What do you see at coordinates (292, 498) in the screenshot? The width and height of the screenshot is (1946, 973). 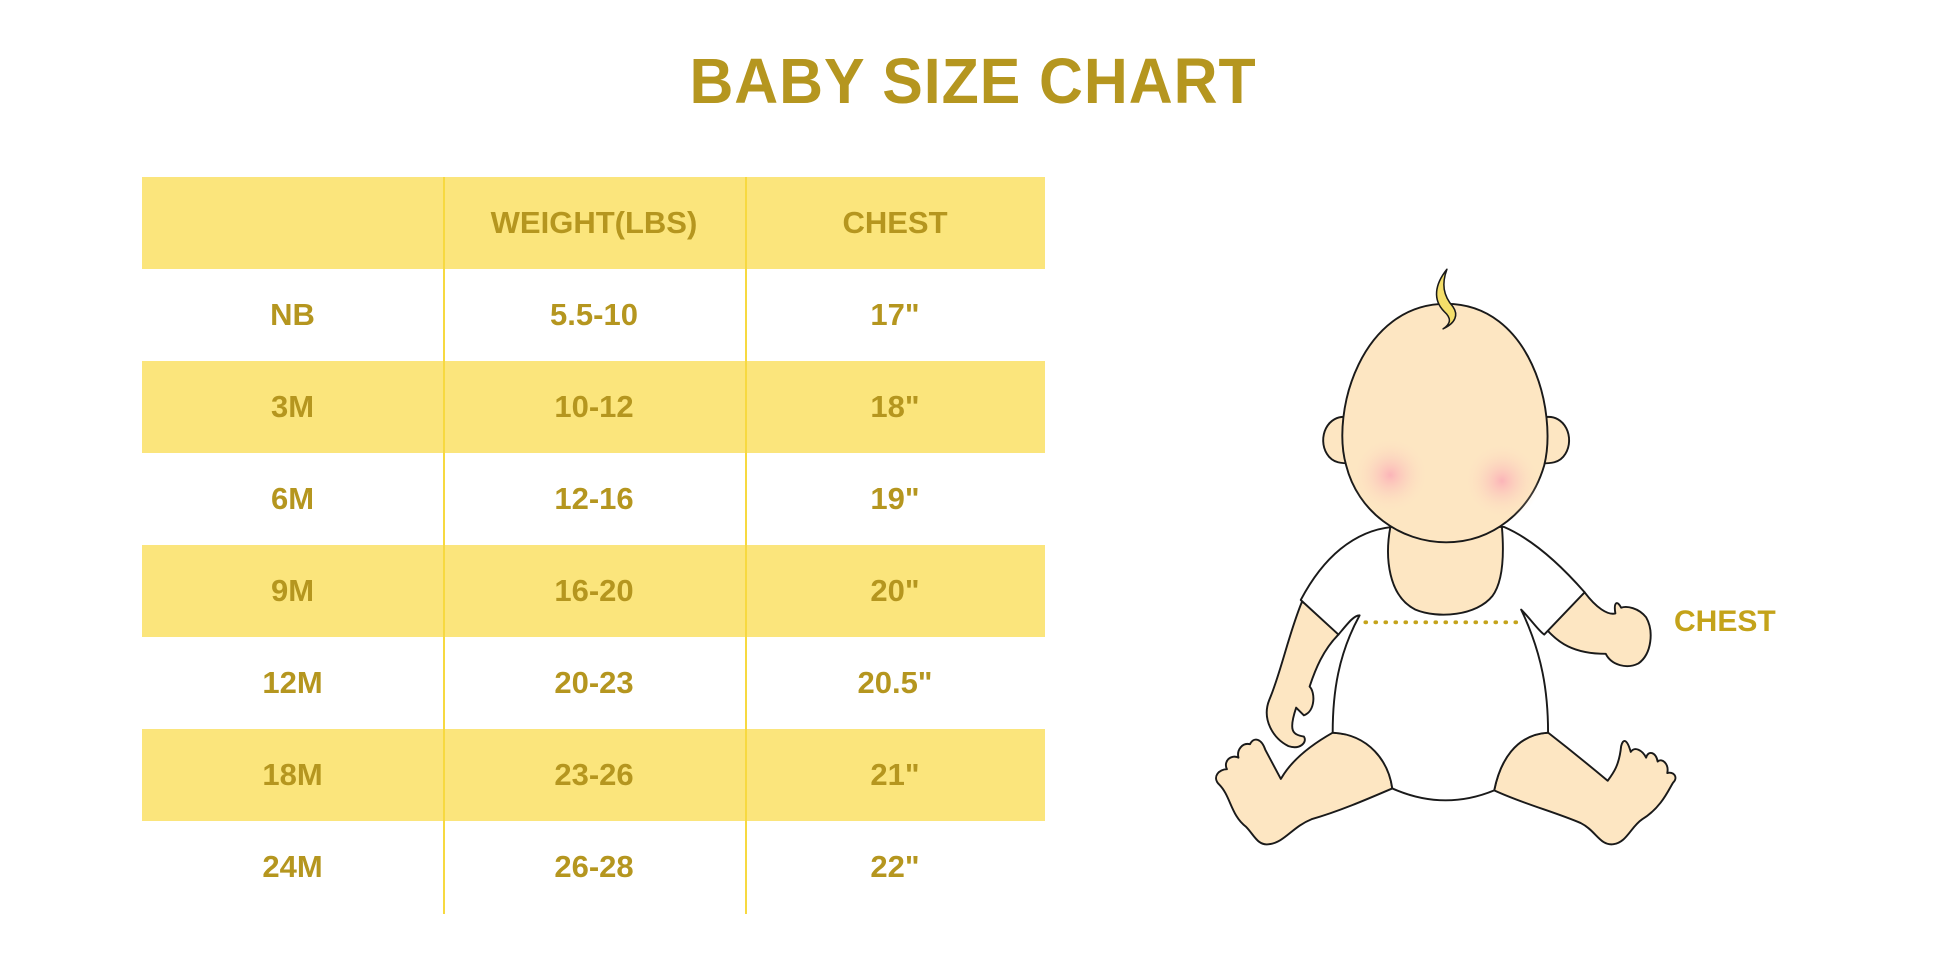 I see `table-cell: 6M` at bounding box center [292, 498].